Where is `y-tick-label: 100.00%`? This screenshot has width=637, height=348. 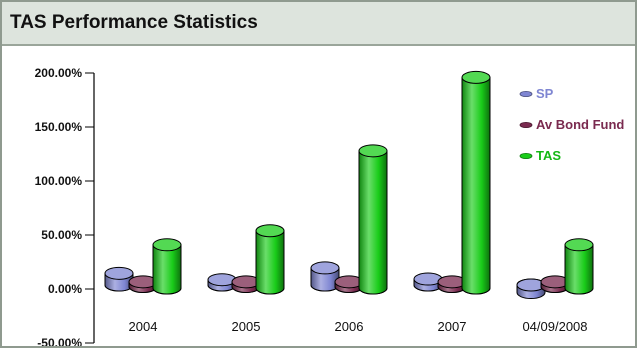 y-tick-label: 100.00% is located at coordinates (59, 181).